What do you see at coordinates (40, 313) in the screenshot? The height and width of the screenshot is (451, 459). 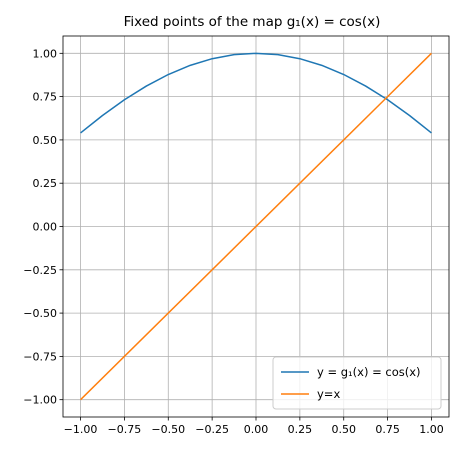 I see `y-tick-label: −0.50` at bounding box center [40, 313].